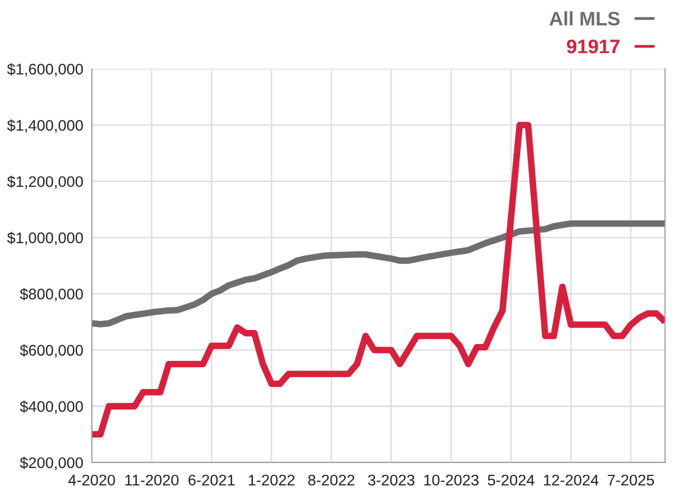 The width and height of the screenshot is (680, 492). What do you see at coordinates (91, 480) in the screenshot?
I see `x-tick-label: 4-2020` at bounding box center [91, 480].